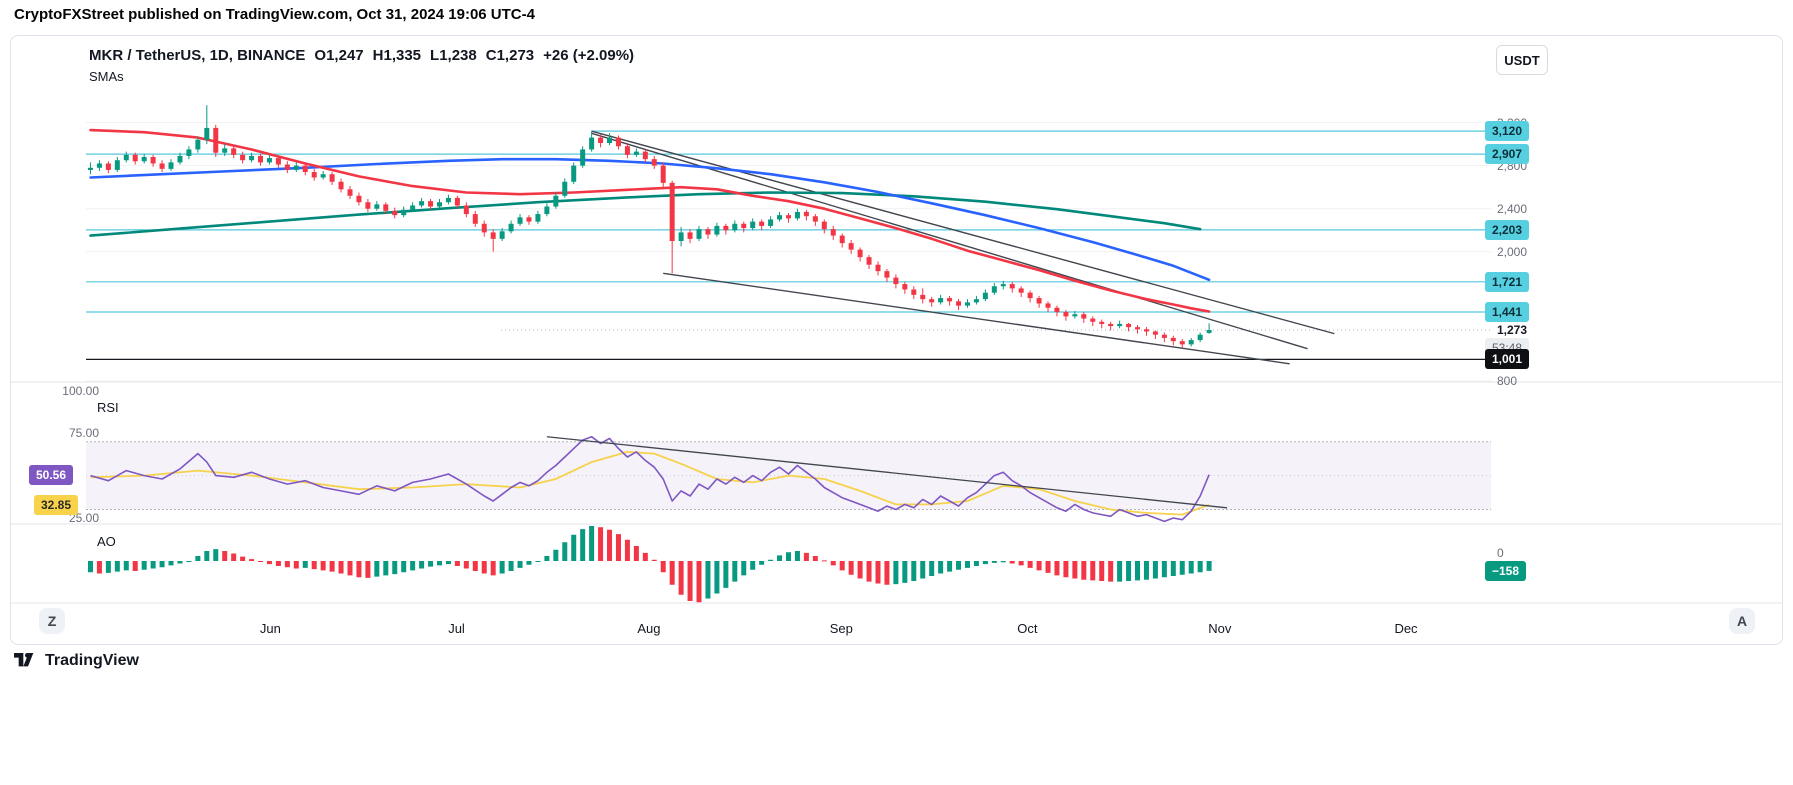 This screenshot has height=785, width=1793. Describe the element at coordinates (510, 55) in the screenshot. I see `ohlc-close: C1,273` at that location.